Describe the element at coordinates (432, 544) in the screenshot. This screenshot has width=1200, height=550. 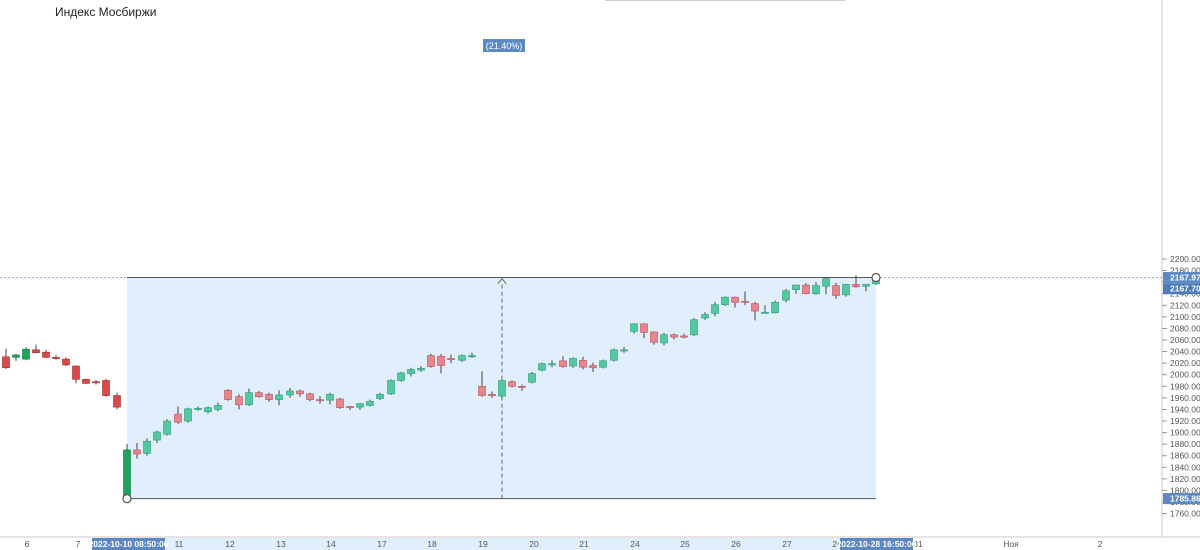
I see `x-axis-tick-label: 18` at that location.